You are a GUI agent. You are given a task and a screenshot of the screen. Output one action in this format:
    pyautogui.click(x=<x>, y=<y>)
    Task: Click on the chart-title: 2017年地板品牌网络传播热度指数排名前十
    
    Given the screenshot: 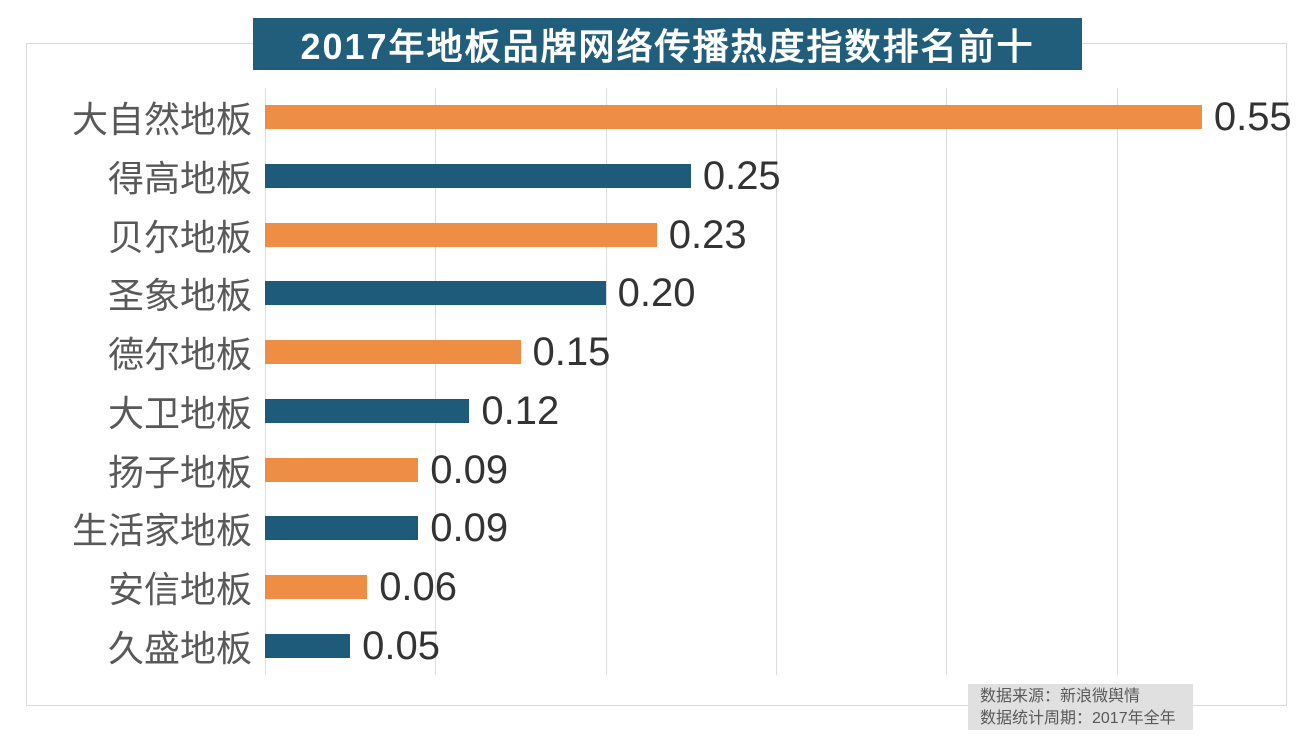 What is the action you would take?
    pyautogui.click(x=667, y=44)
    